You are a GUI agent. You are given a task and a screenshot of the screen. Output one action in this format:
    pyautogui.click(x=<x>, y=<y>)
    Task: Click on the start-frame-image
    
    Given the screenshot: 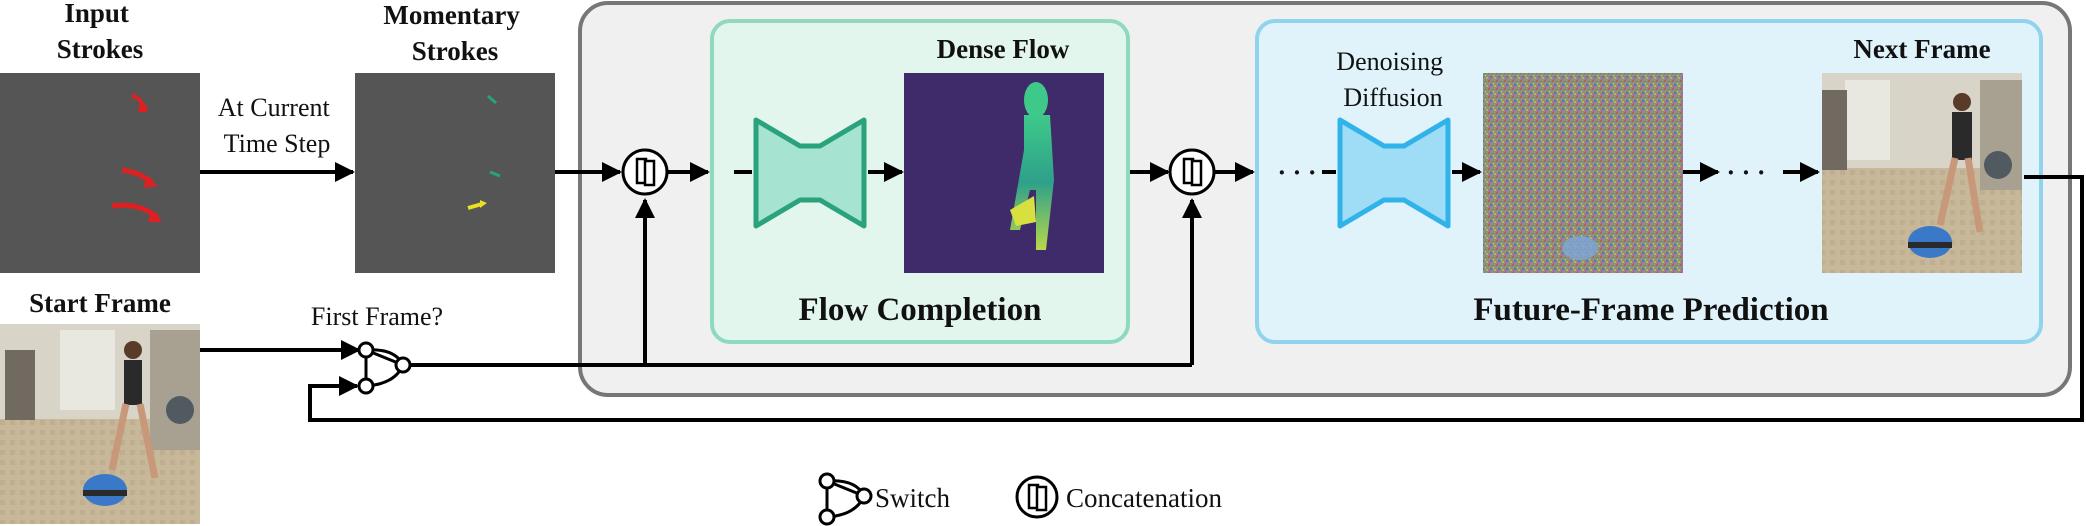 What is the action you would take?
    pyautogui.click(x=100, y=424)
    